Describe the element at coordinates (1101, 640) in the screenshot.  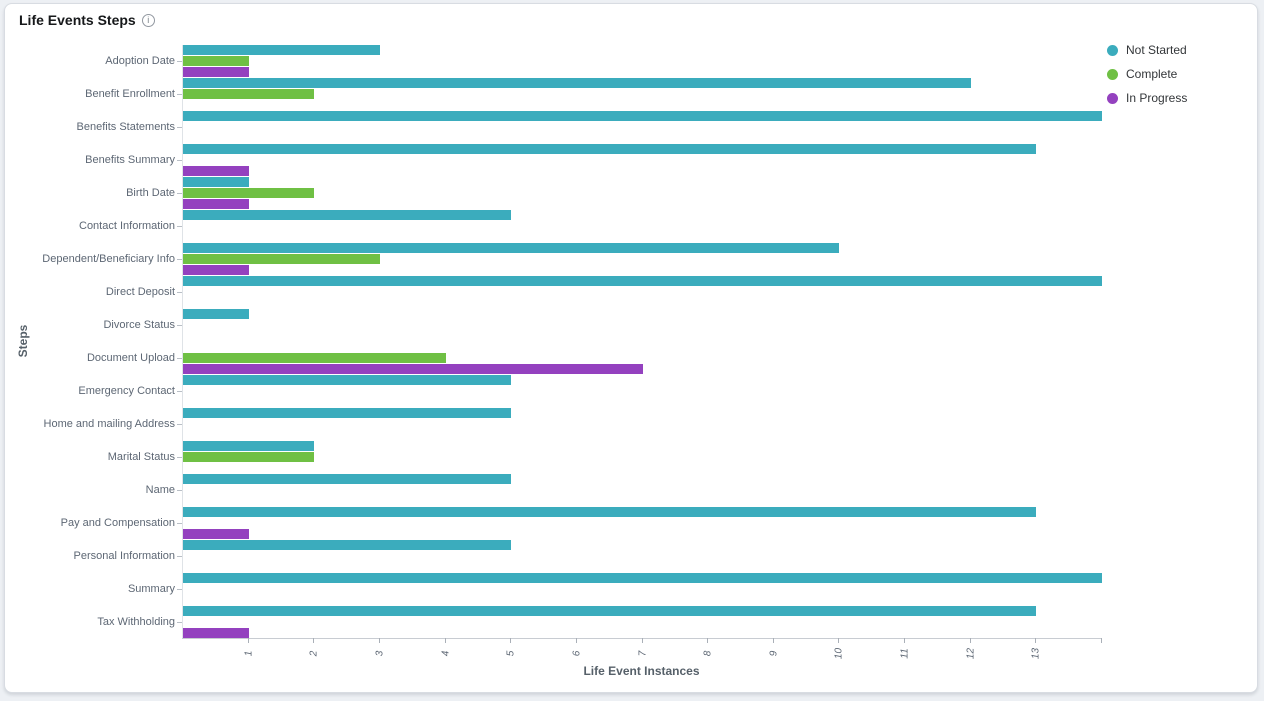
I see `x-axis-end-tick` at that location.